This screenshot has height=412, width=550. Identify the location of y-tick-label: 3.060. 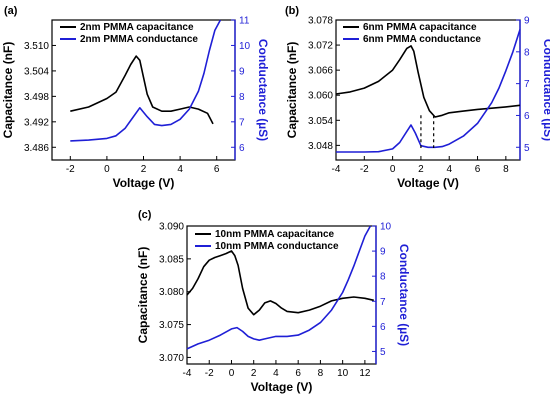
(320, 96).